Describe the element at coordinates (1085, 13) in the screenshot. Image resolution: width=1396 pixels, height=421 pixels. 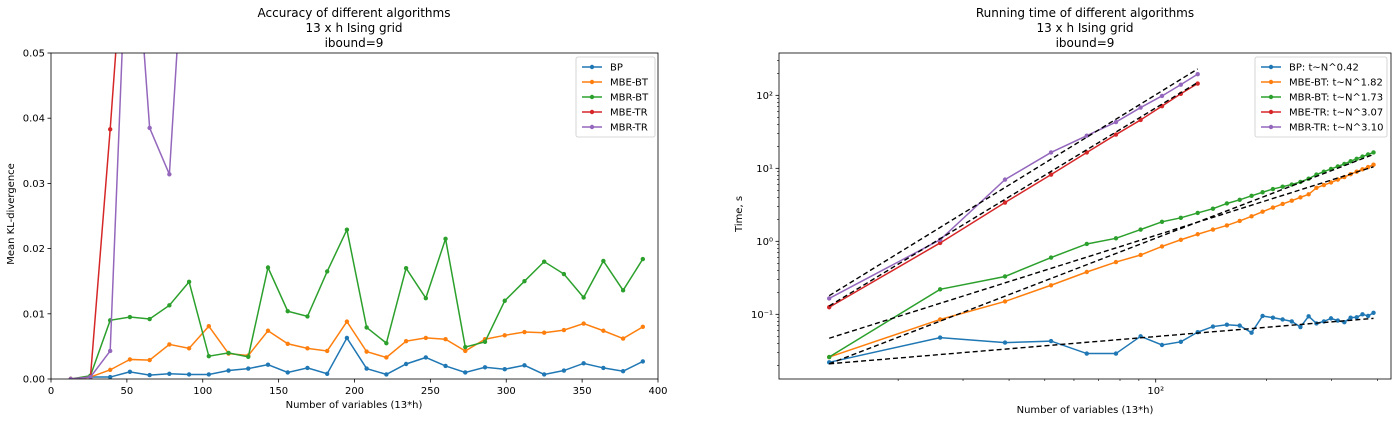
I see `chart-title-line-1: Running time of different algorithms` at that location.